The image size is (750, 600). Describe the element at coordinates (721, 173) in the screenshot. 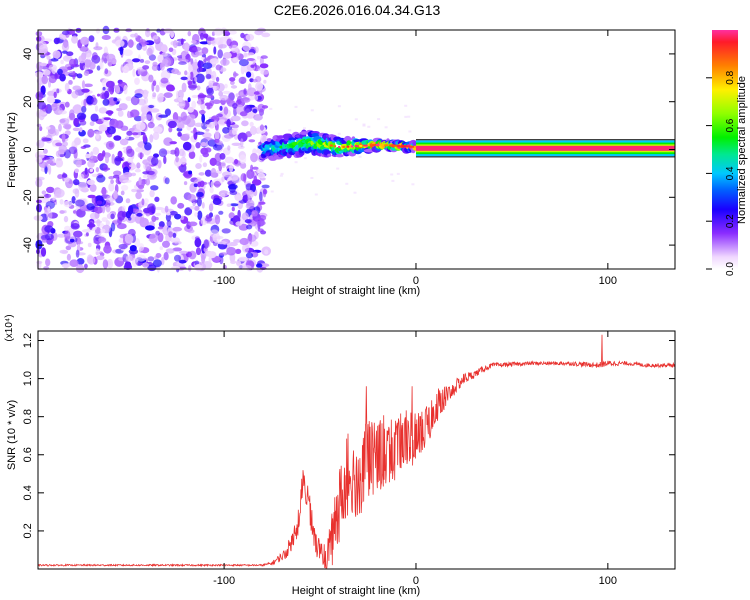

I see `colorbar-ticks: 0.0 0.2 0.4 0.6 0.8` at that location.